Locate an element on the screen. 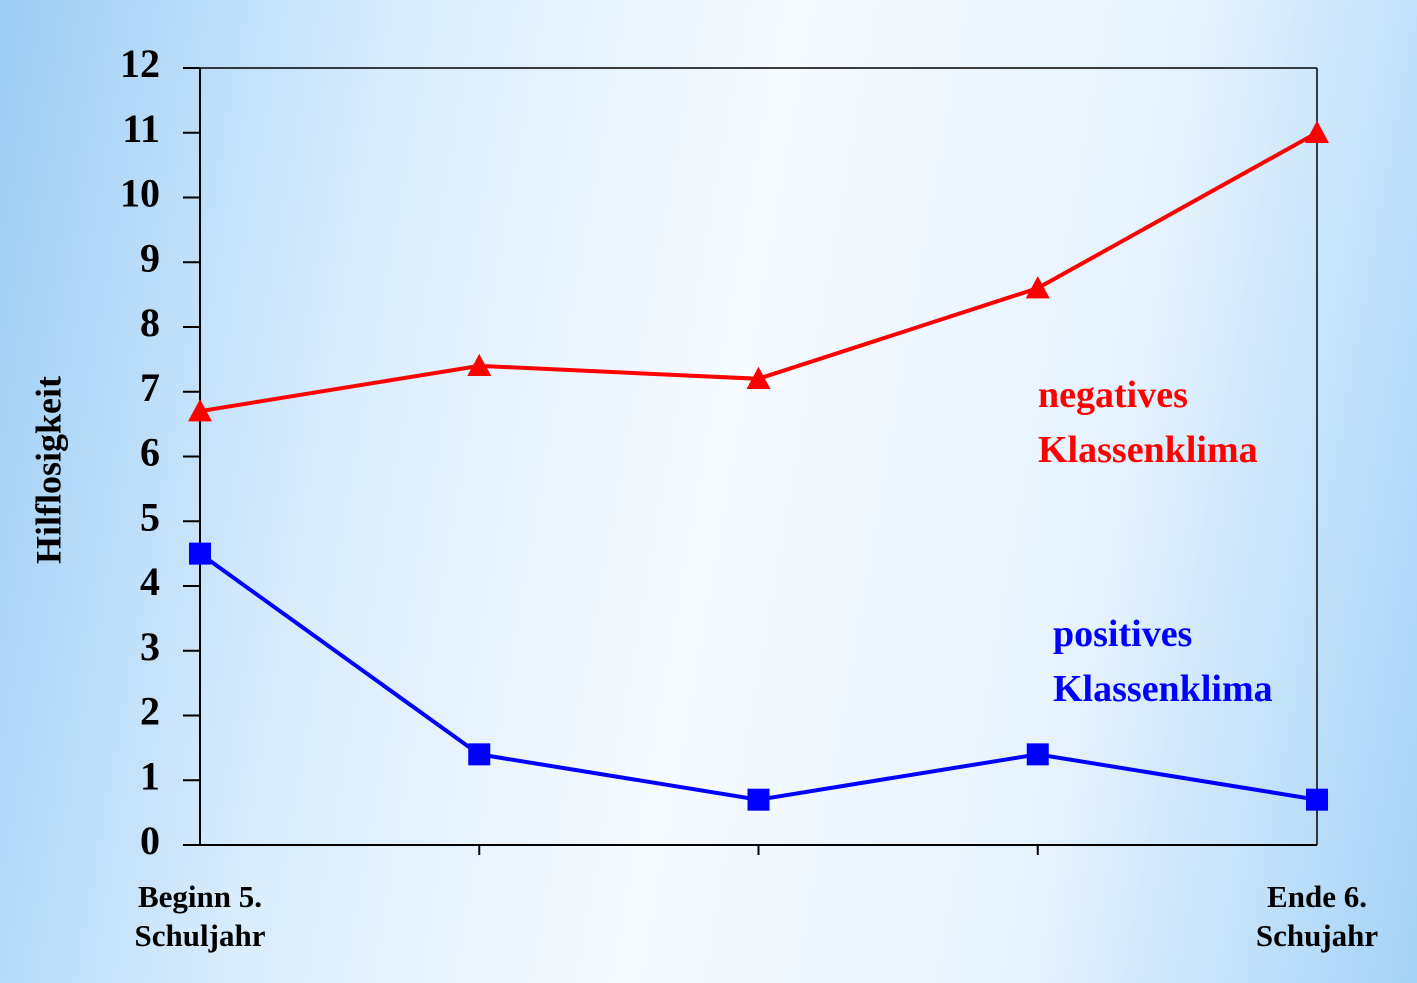 Image resolution: width=1417 pixels, height=983 pixels. y-tick-label: 11 is located at coordinates (141, 128).